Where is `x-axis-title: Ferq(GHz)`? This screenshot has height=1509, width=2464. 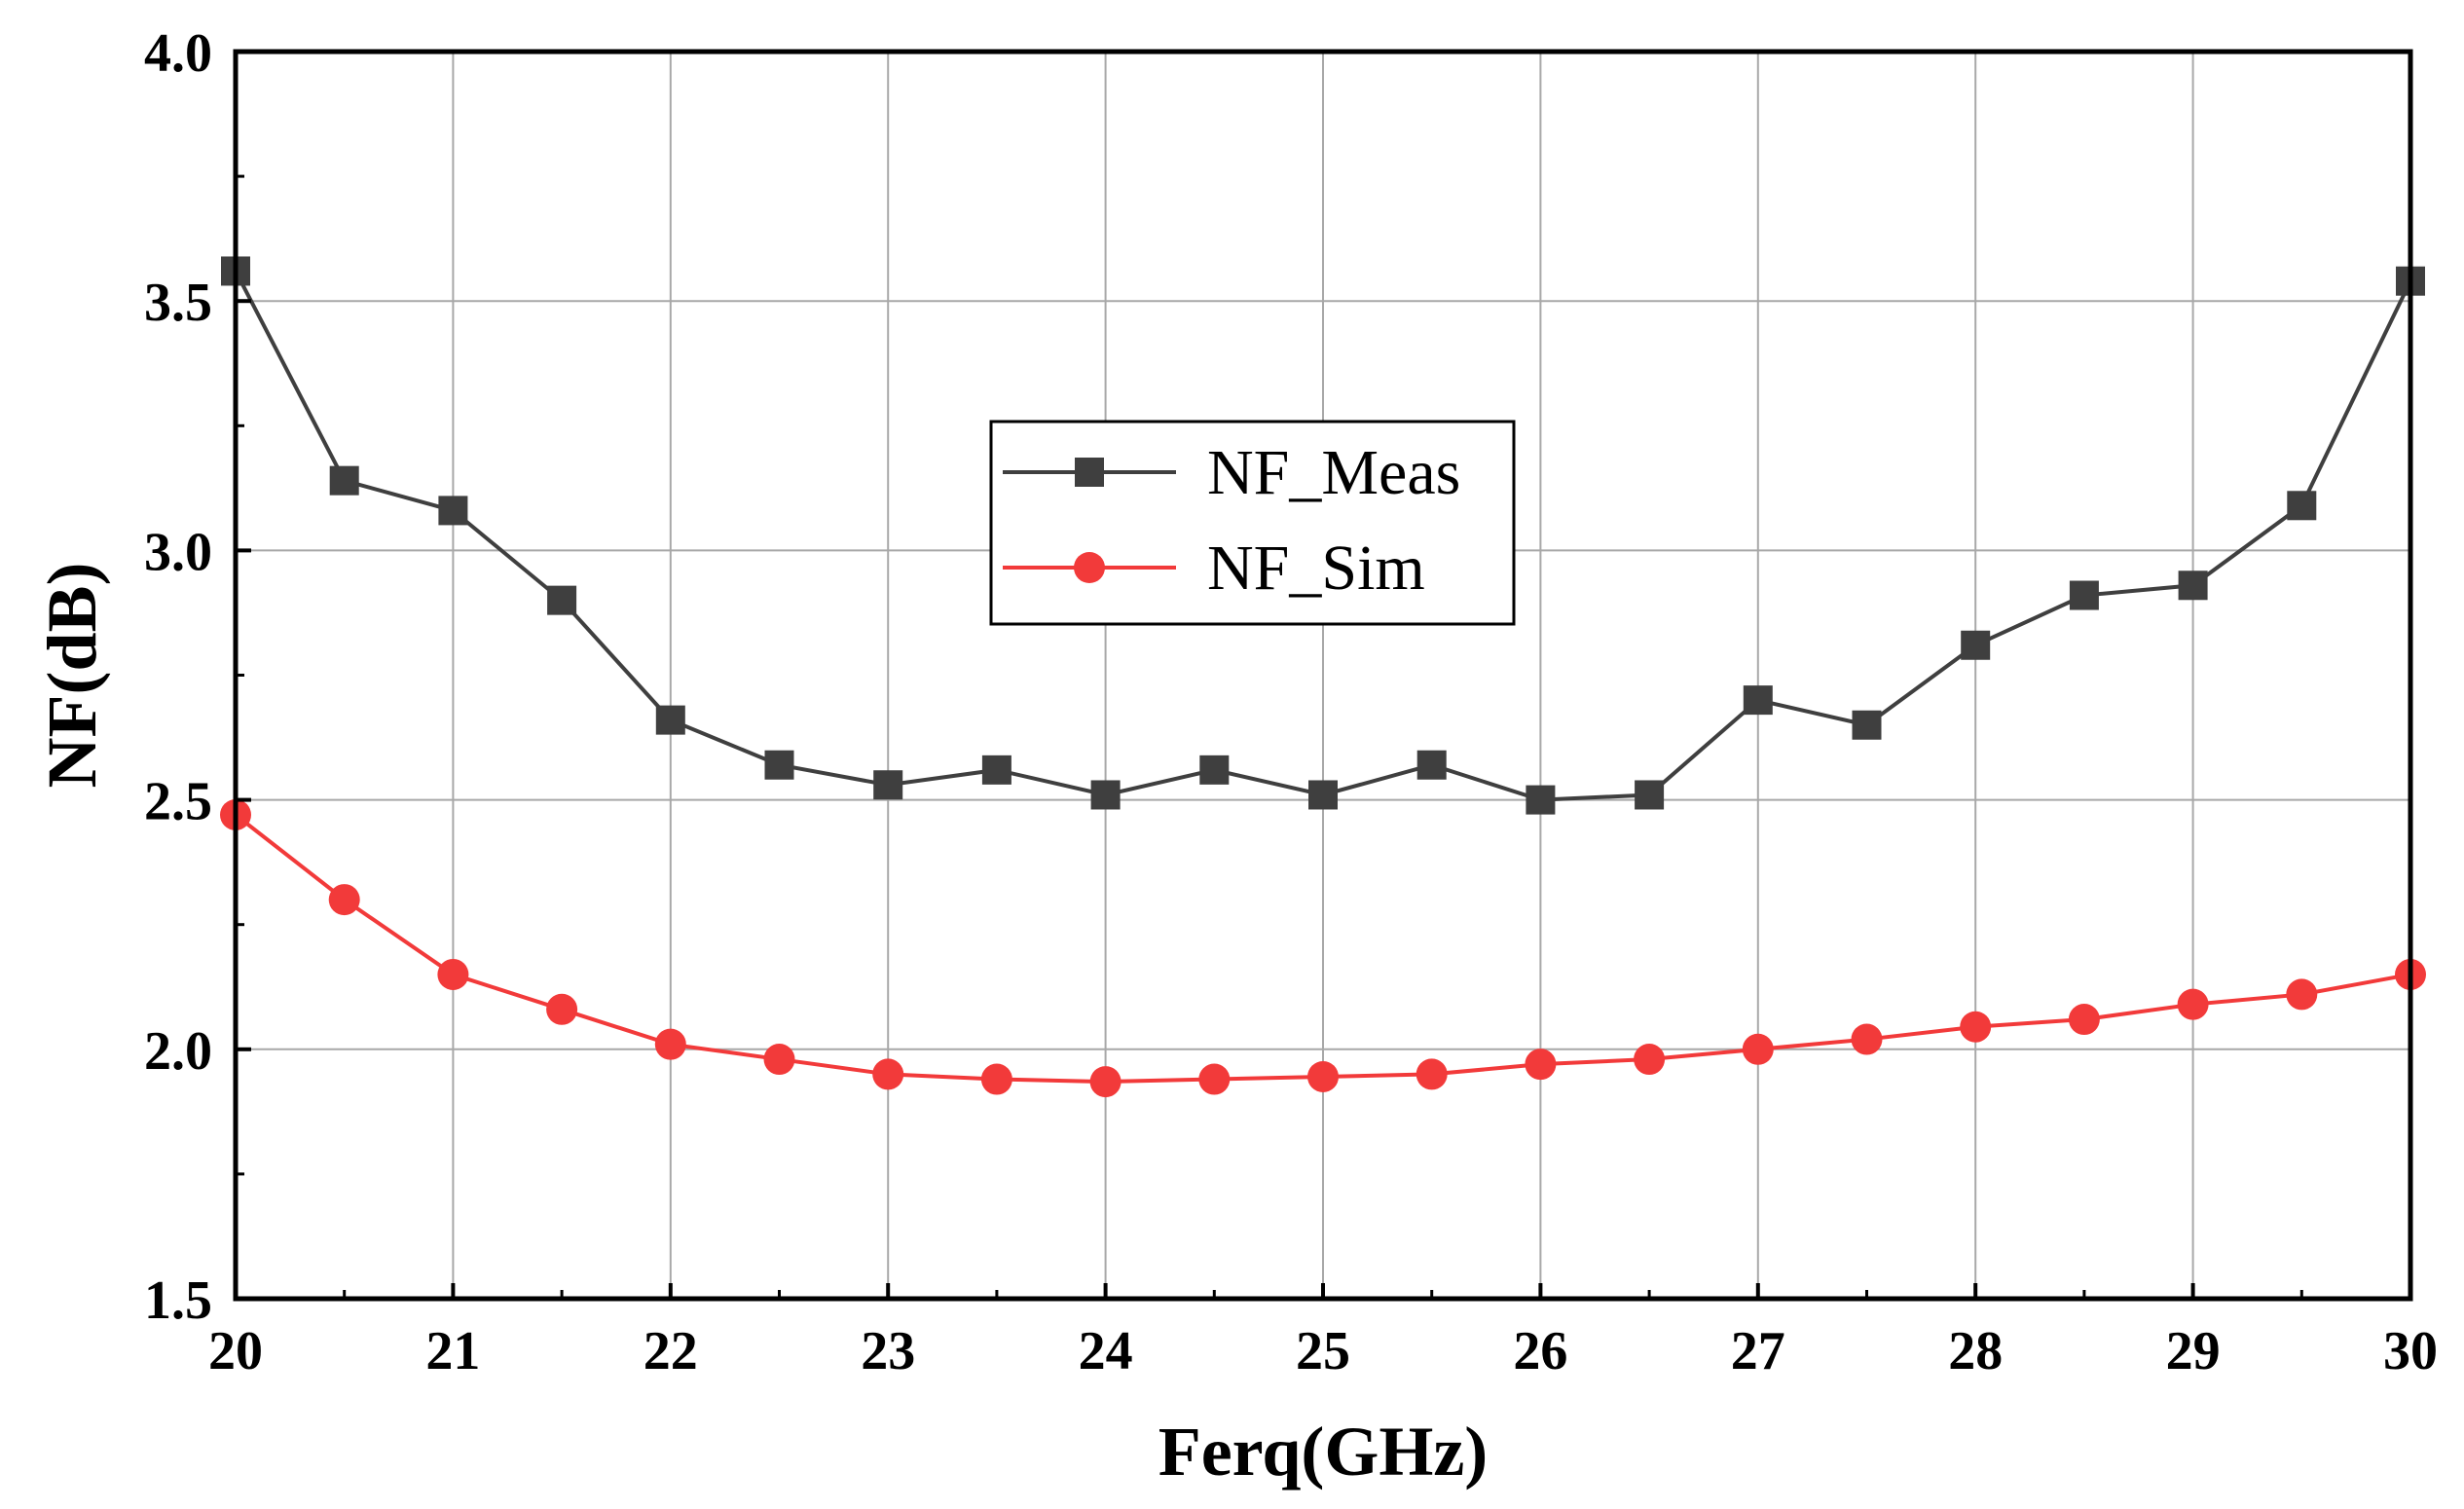
x-axis-title: Ferq(GHz) is located at coordinates (1323, 1452).